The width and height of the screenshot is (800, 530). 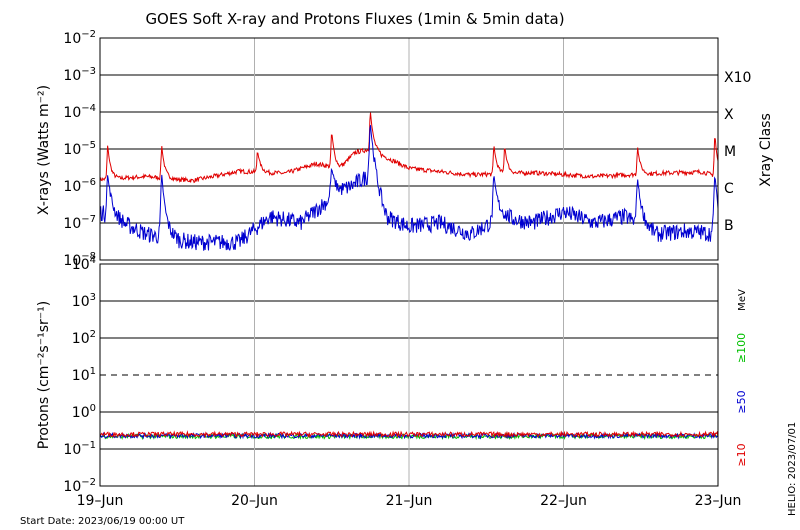 What do you see at coordinates (741, 454) in the screenshot?
I see `proton-legend-label: ≥10` at bounding box center [741, 454].